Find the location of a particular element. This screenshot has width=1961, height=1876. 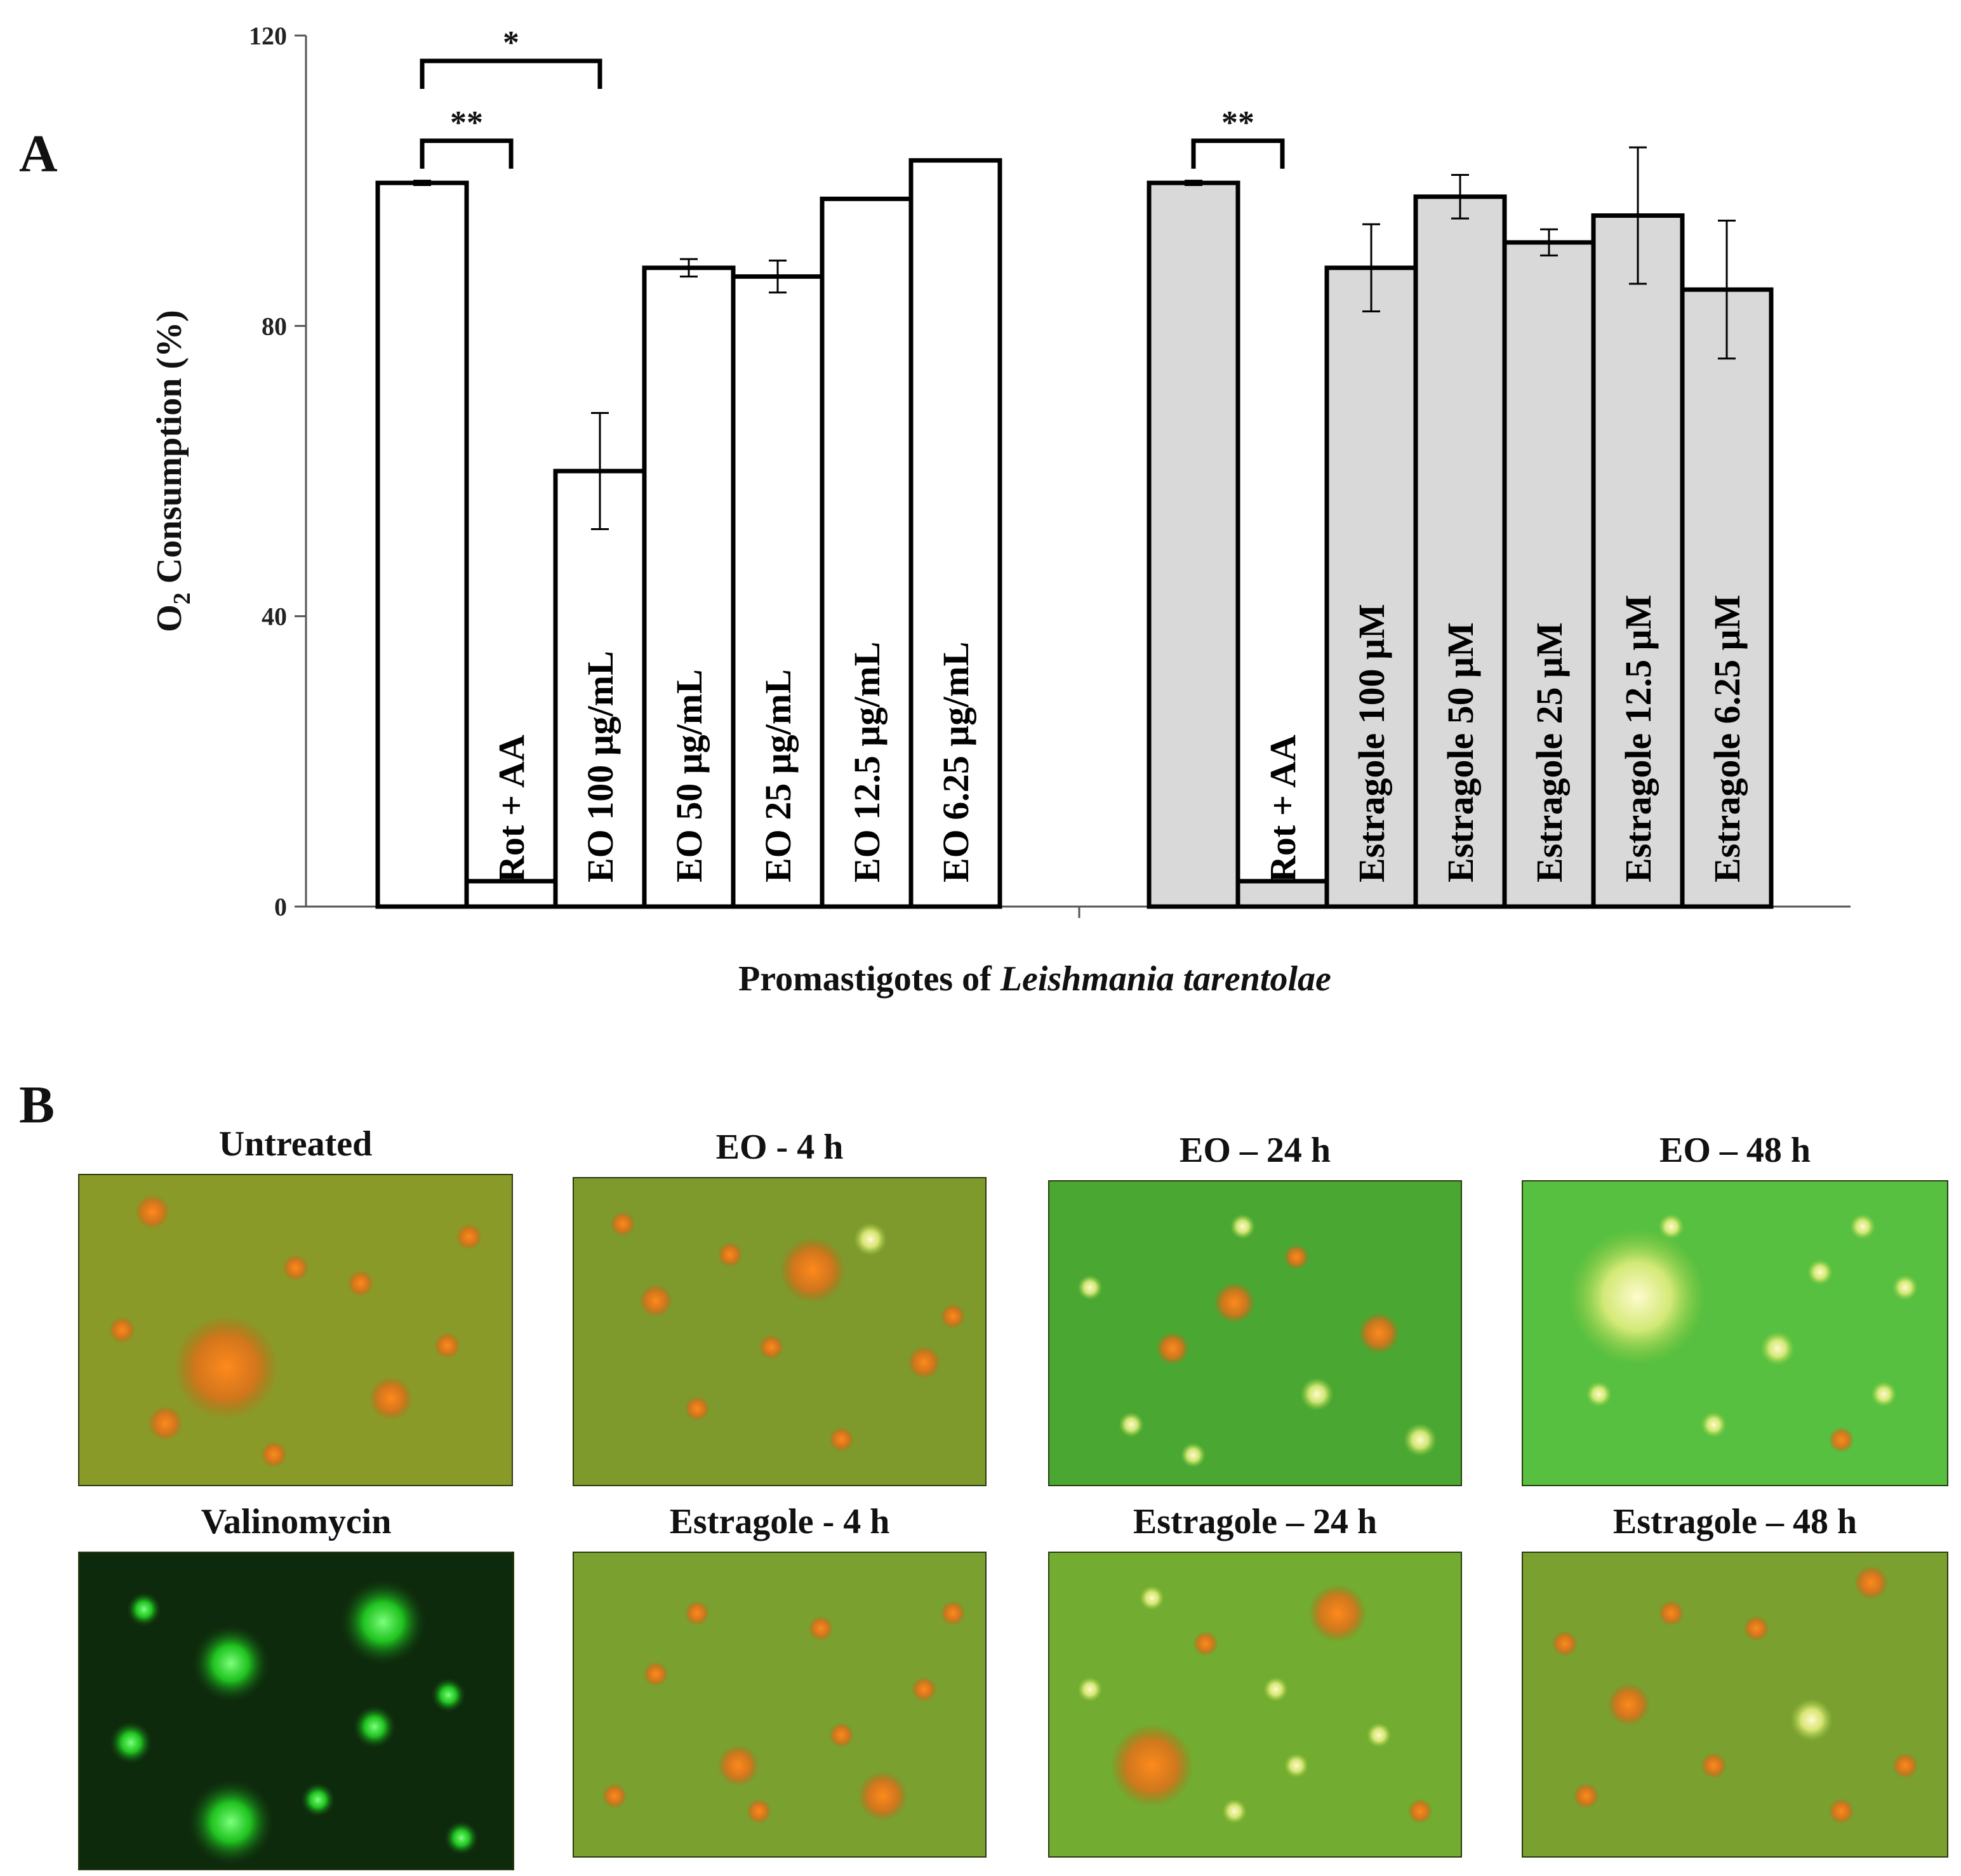

bar-label: EO 25 μg/mL is located at coordinates (778, 775).